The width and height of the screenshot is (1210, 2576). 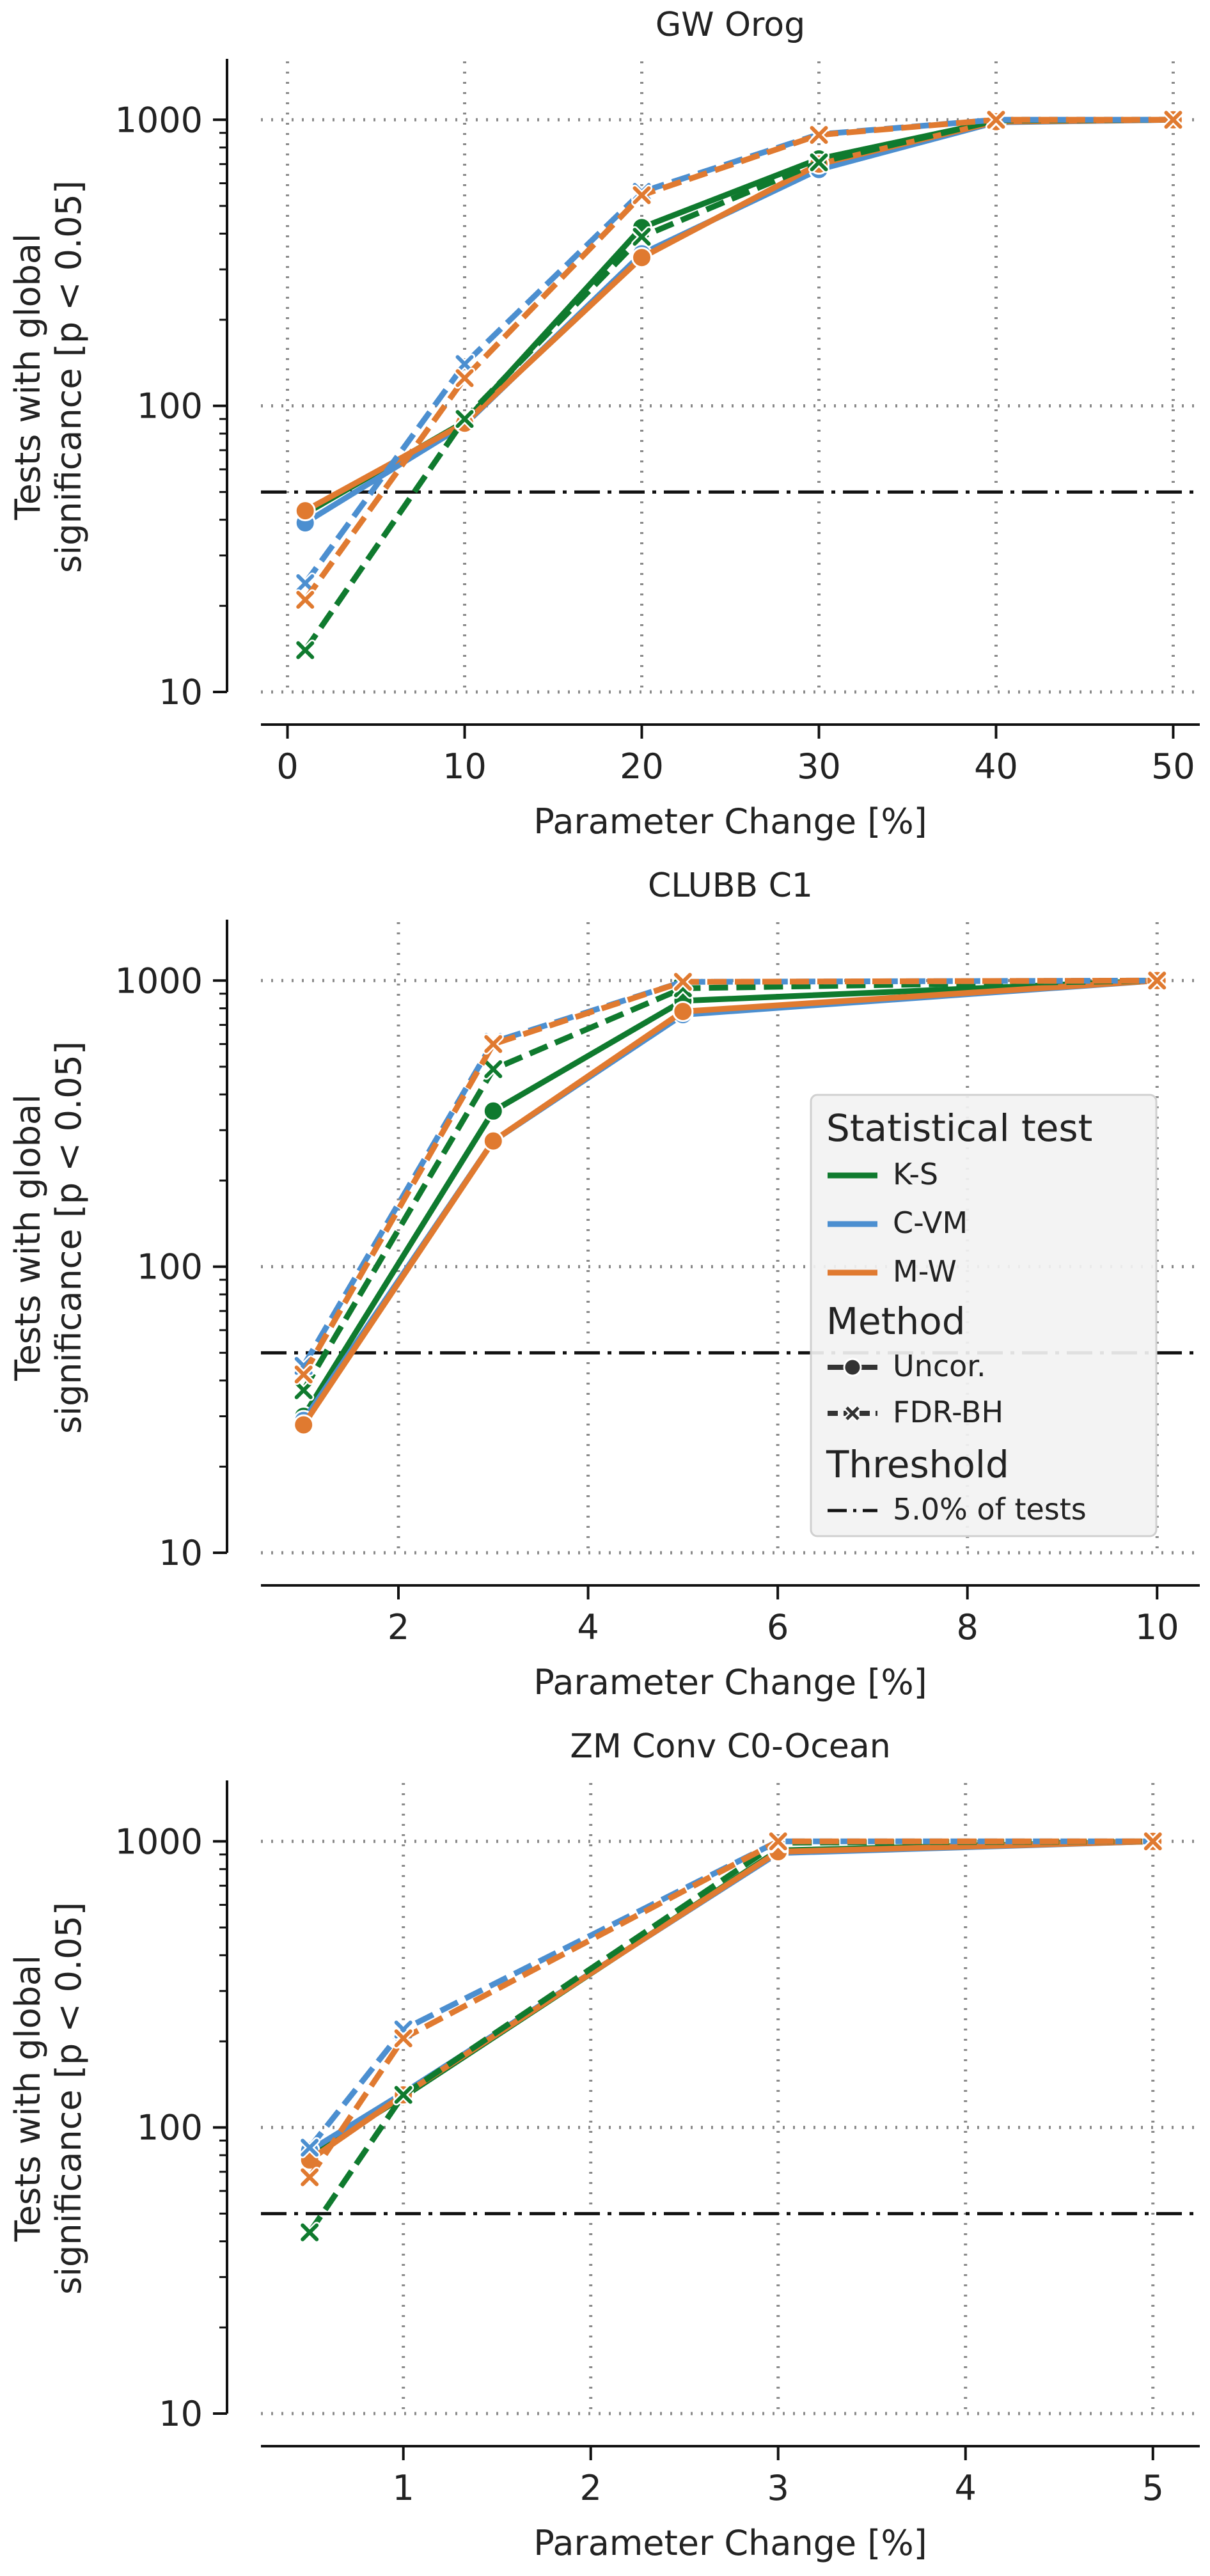 I want to click on series-line-C-VM-fdr-bh, so click(x=730, y=1993).